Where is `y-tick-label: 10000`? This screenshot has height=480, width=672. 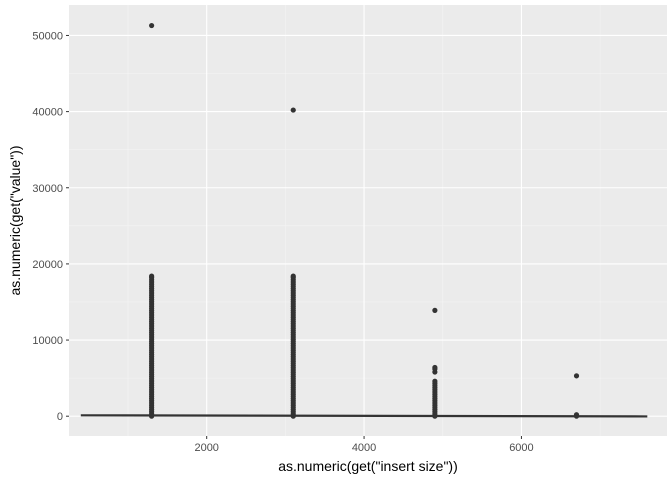
y-tick-label: 10000 is located at coordinates (47, 341).